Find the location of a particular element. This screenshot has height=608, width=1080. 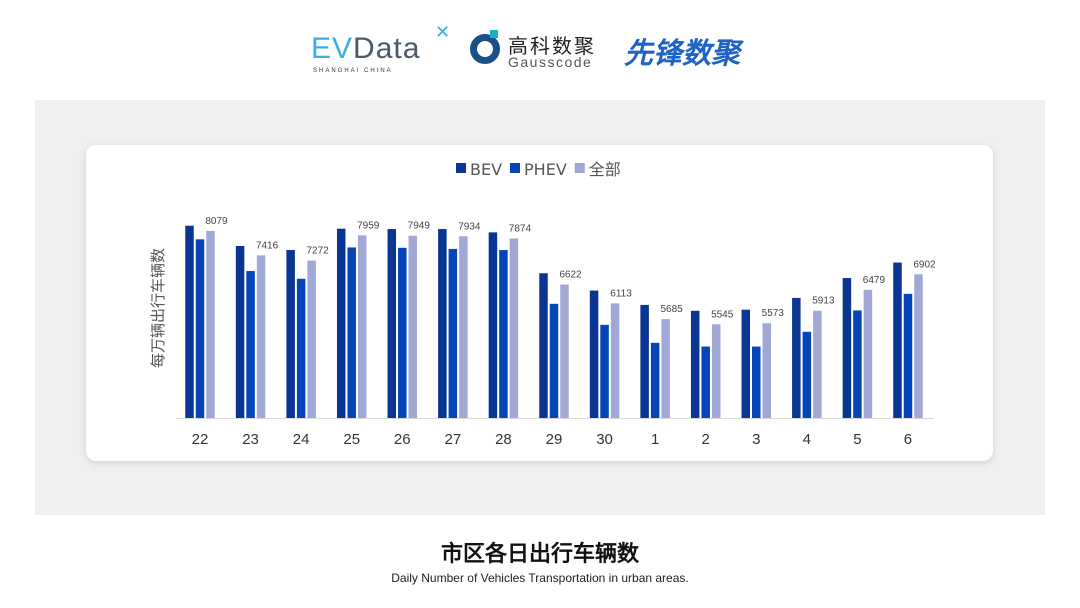

x-tick-label: 25 is located at coordinates (351, 439).